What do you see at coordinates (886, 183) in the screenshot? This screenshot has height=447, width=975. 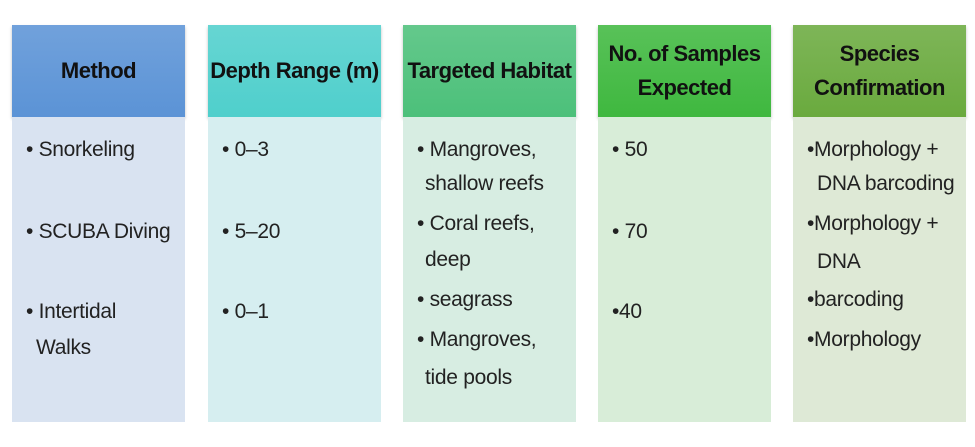 I see `list-item: DNA barcoding` at bounding box center [886, 183].